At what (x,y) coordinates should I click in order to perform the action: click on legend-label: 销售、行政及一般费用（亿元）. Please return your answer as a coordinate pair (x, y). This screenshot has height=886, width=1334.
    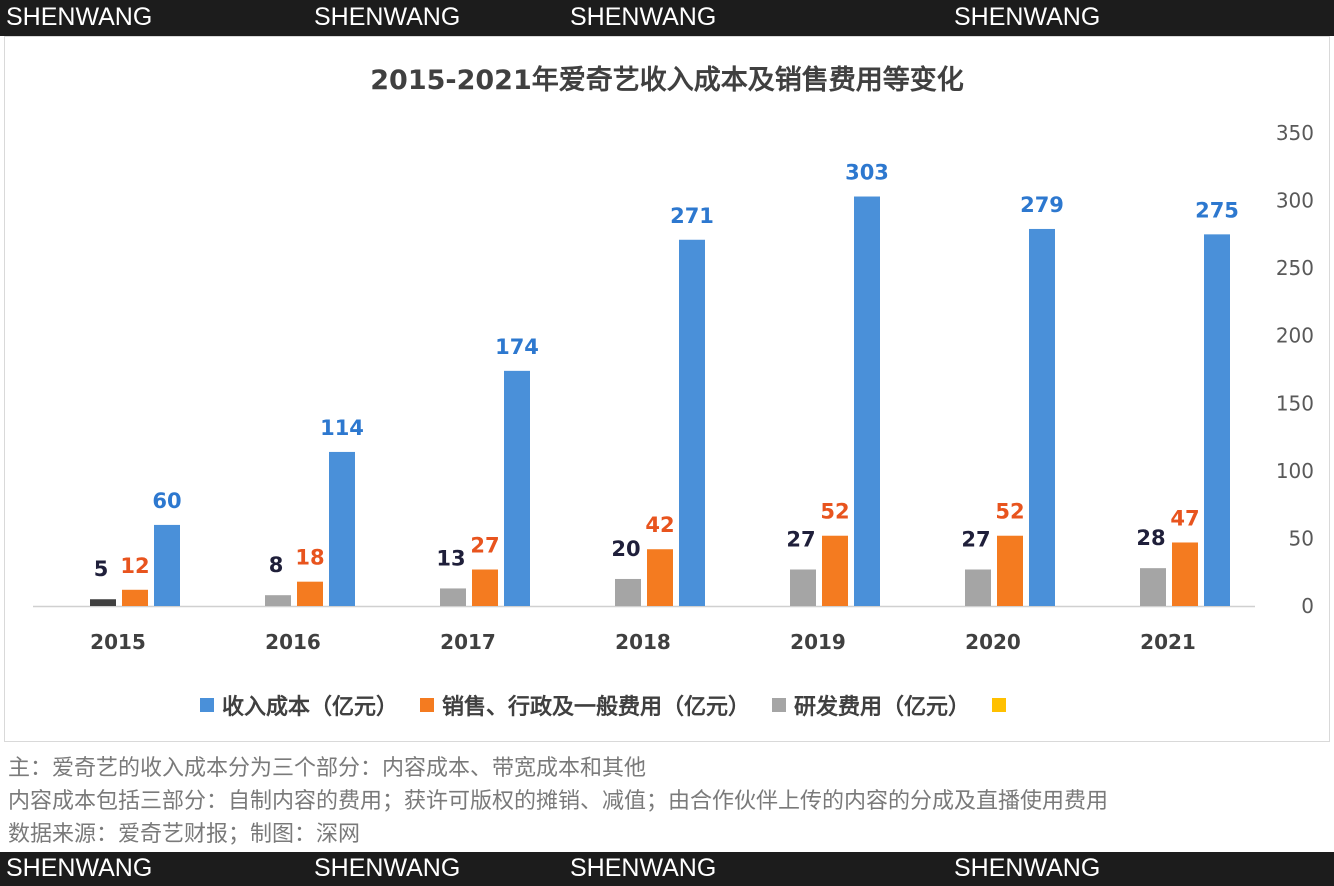
    Looking at the image, I should click on (596, 707).